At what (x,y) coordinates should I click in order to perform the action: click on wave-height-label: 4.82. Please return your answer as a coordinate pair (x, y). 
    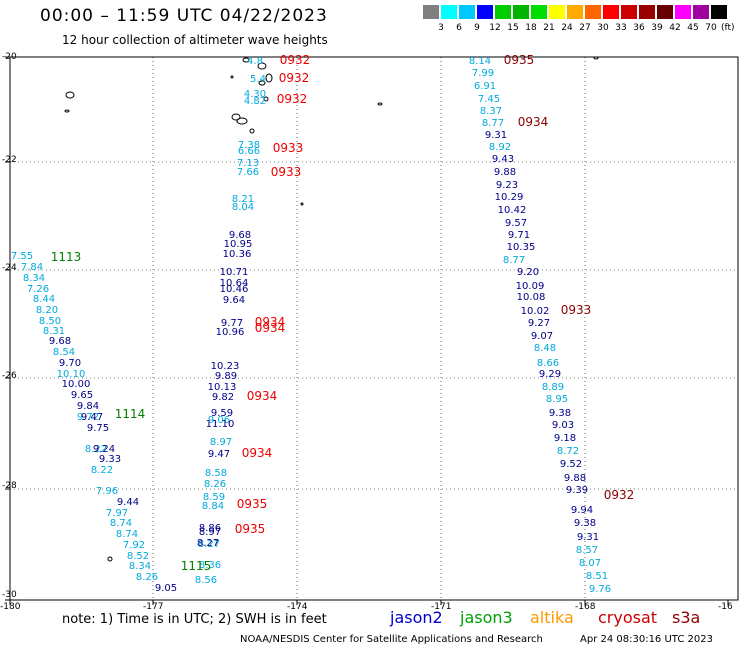
    Looking at the image, I should click on (255, 101).